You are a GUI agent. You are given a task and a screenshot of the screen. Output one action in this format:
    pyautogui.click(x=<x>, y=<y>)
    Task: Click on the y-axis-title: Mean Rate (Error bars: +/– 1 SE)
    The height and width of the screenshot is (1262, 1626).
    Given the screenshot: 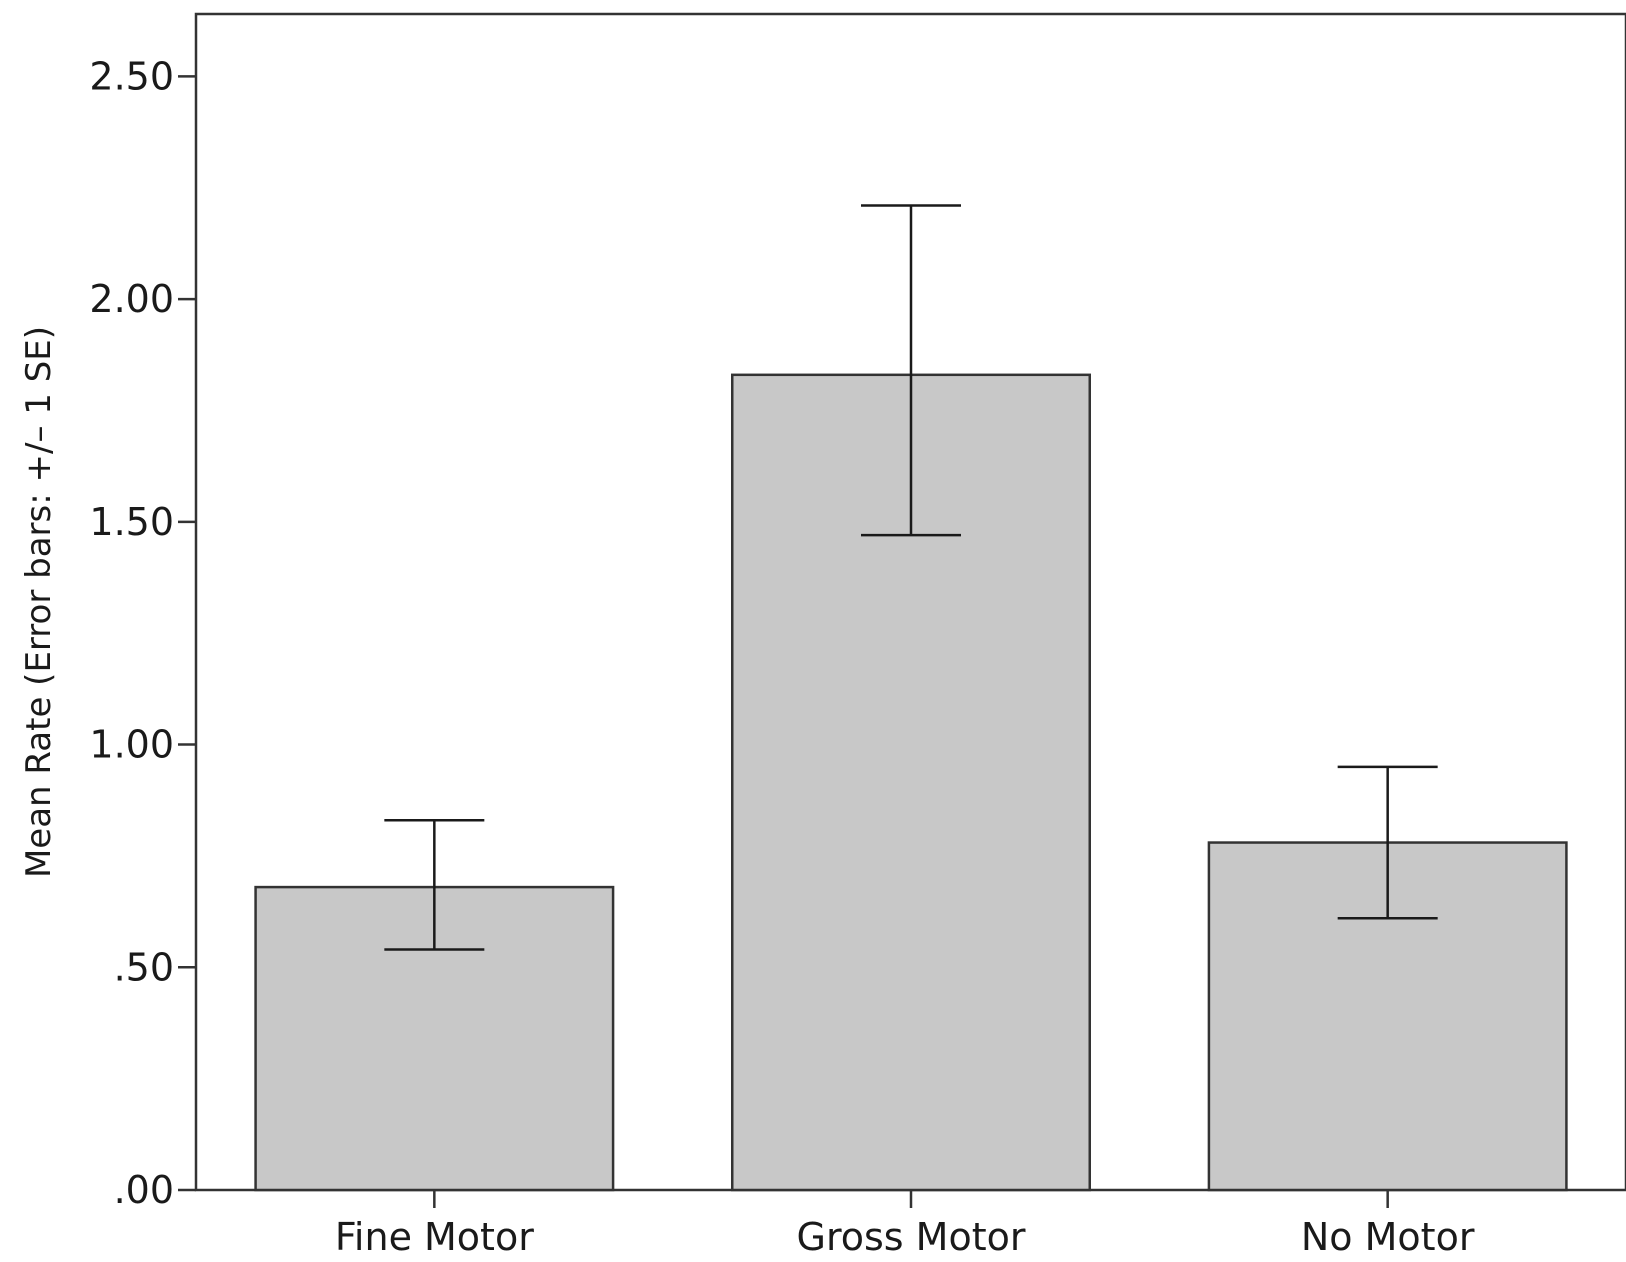 What is the action you would take?
    pyautogui.click(x=39, y=602)
    